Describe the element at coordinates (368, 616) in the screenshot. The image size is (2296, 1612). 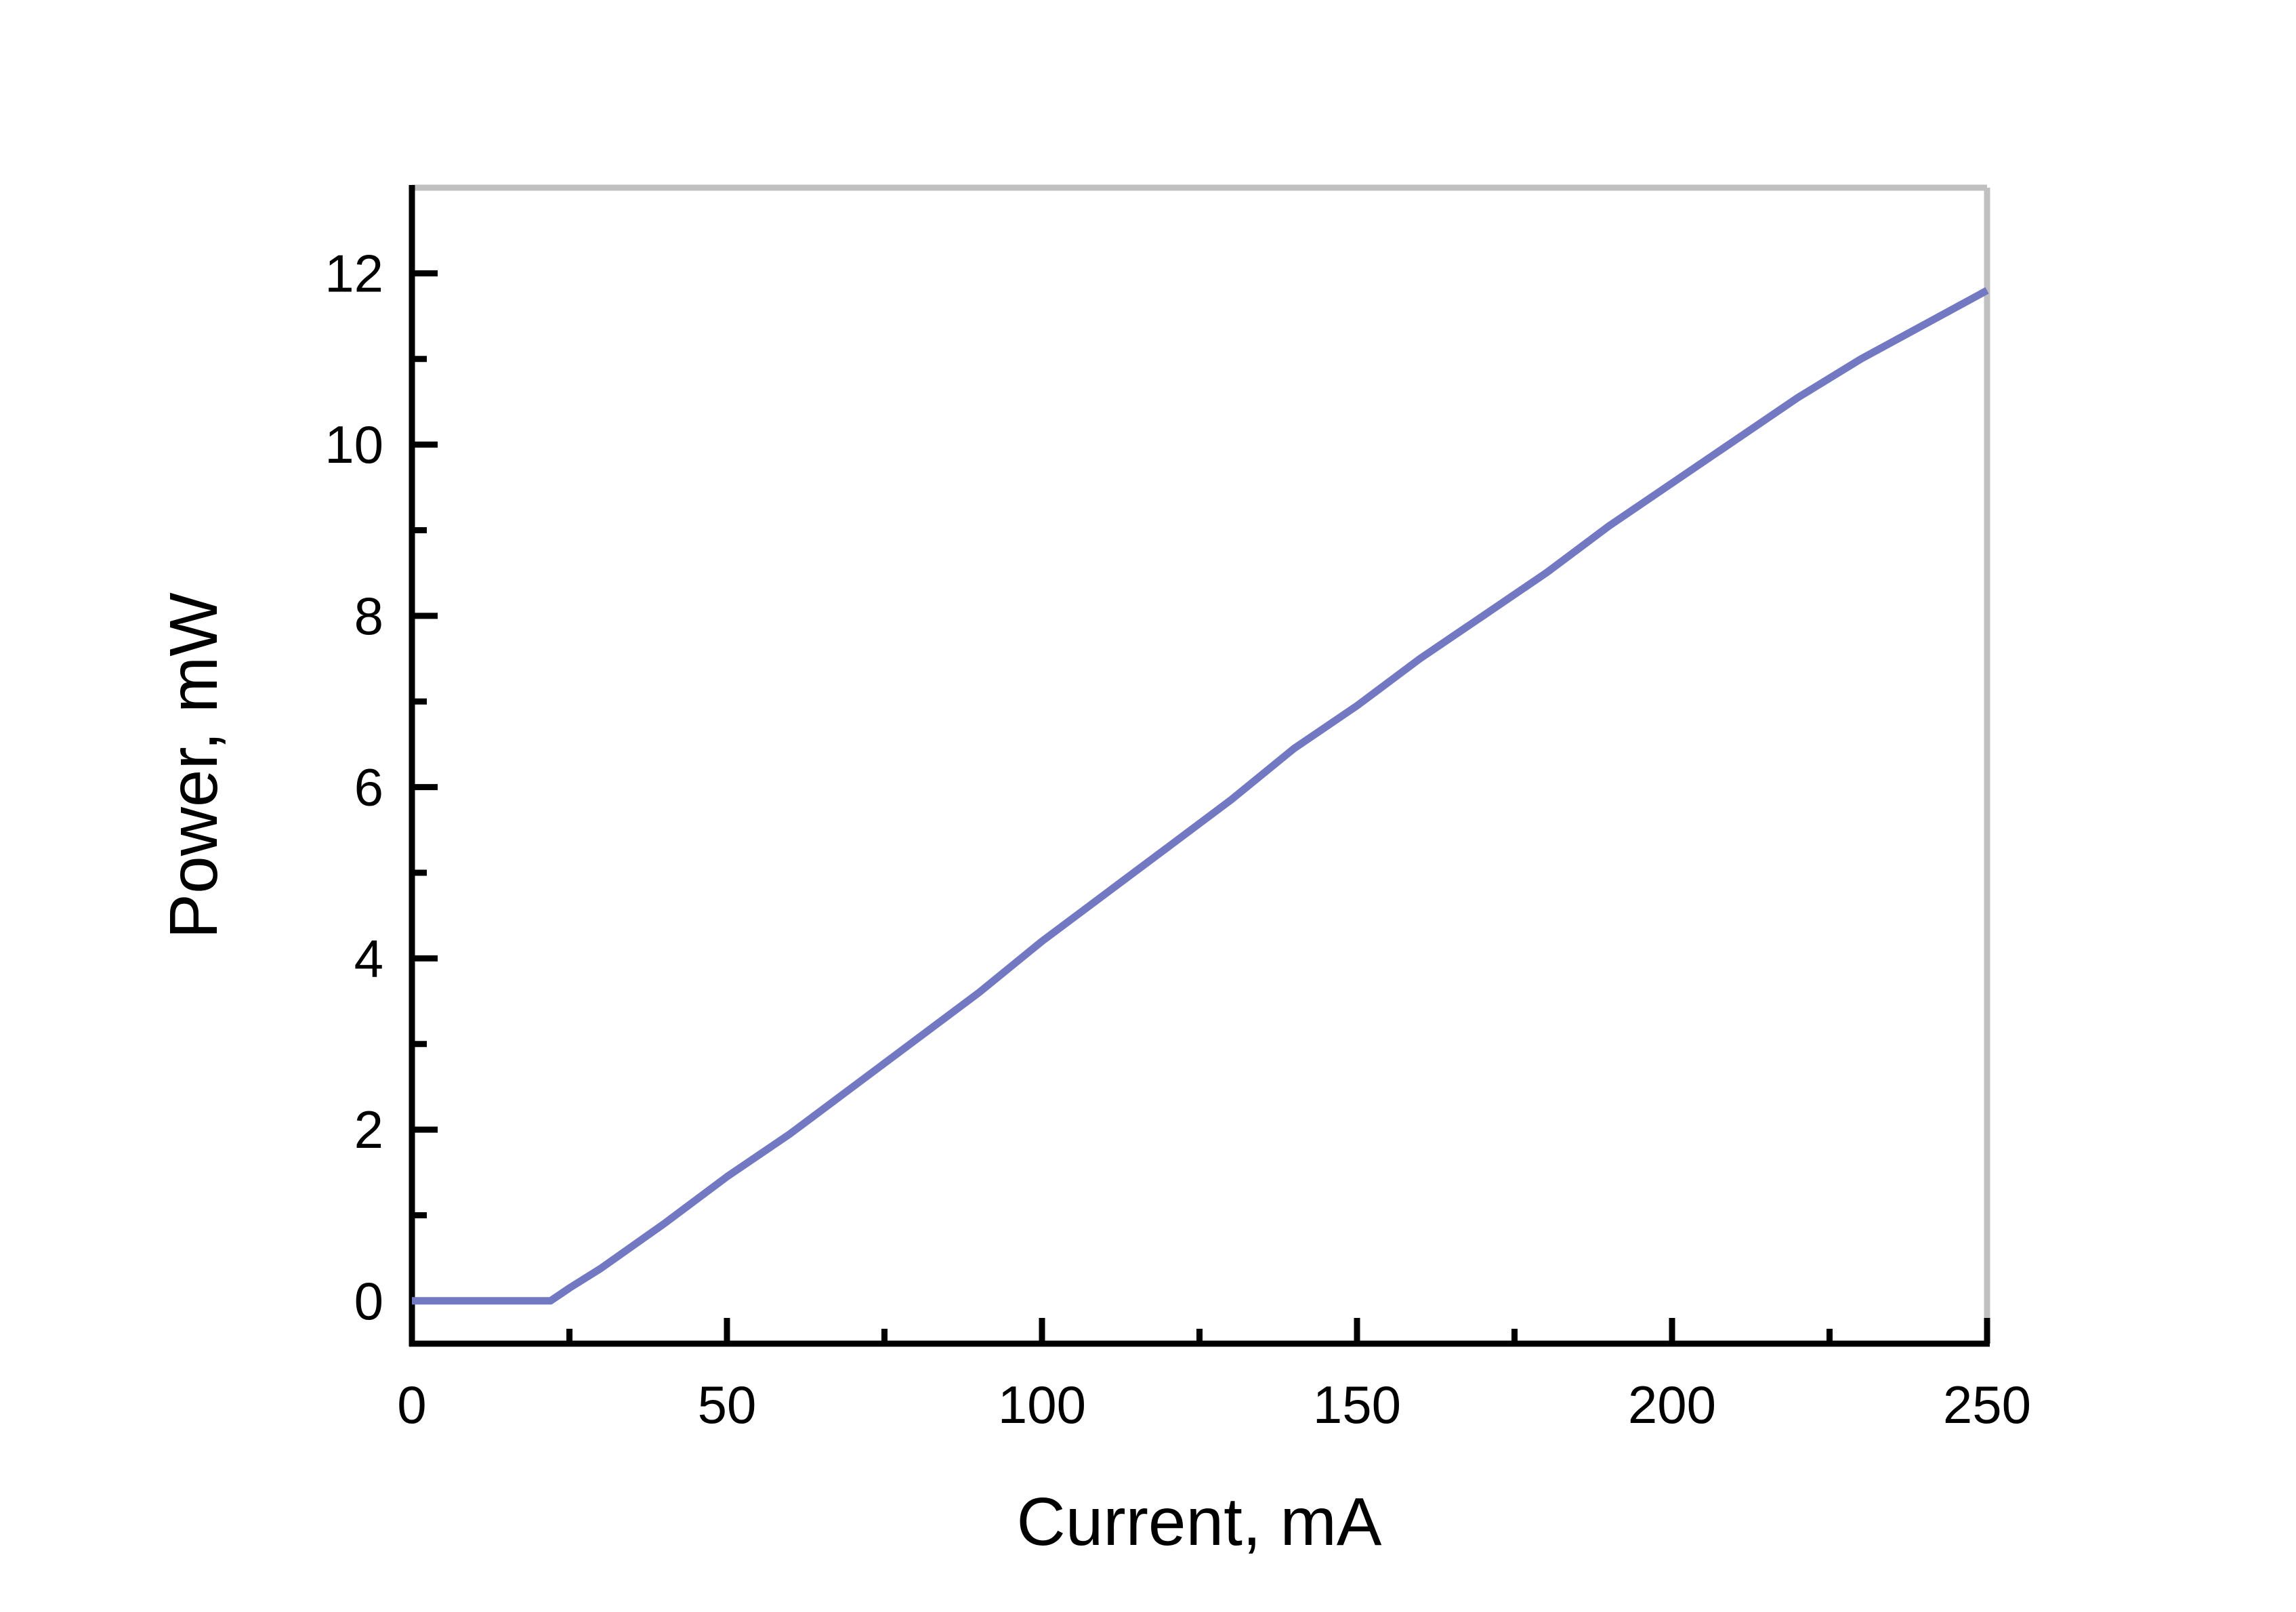
I see `y-tick-label: 8` at that location.